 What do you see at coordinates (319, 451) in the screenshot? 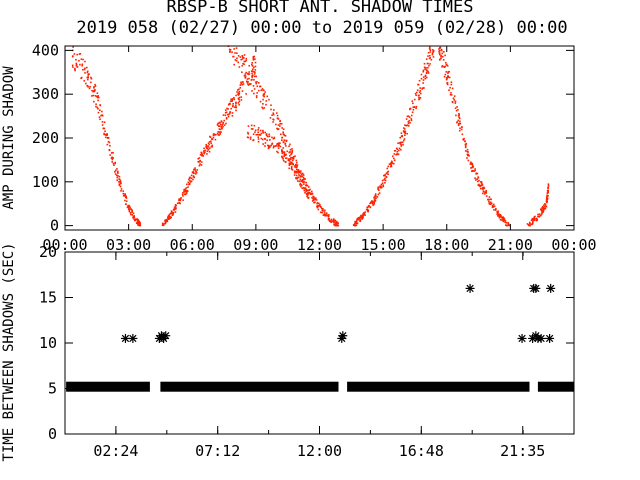
I see `interval-x-tick-label: 12:00` at bounding box center [319, 451].